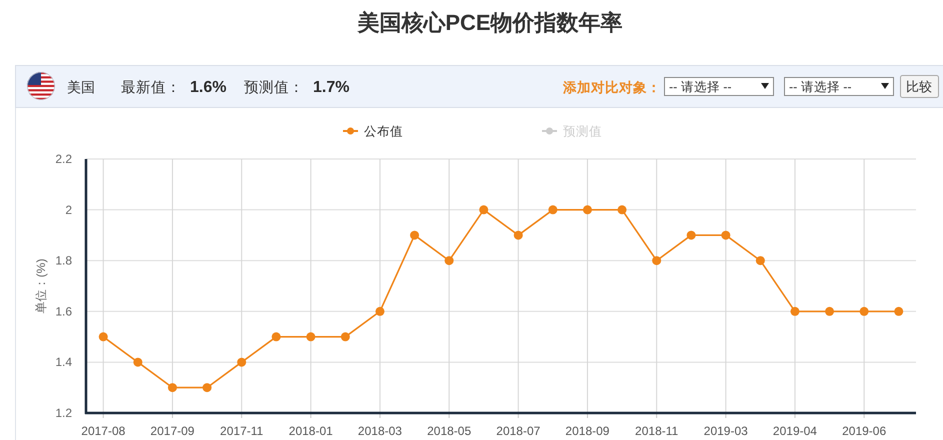  What do you see at coordinates (612, 87) in the screenshot?
I see `header-text: 添加对比对象：` at bounding box center [612, 87].